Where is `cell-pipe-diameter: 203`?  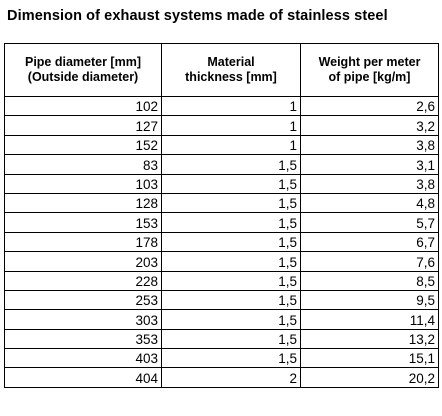 cell-pipe-diameter: 203 is located at coordinates (83, 261).